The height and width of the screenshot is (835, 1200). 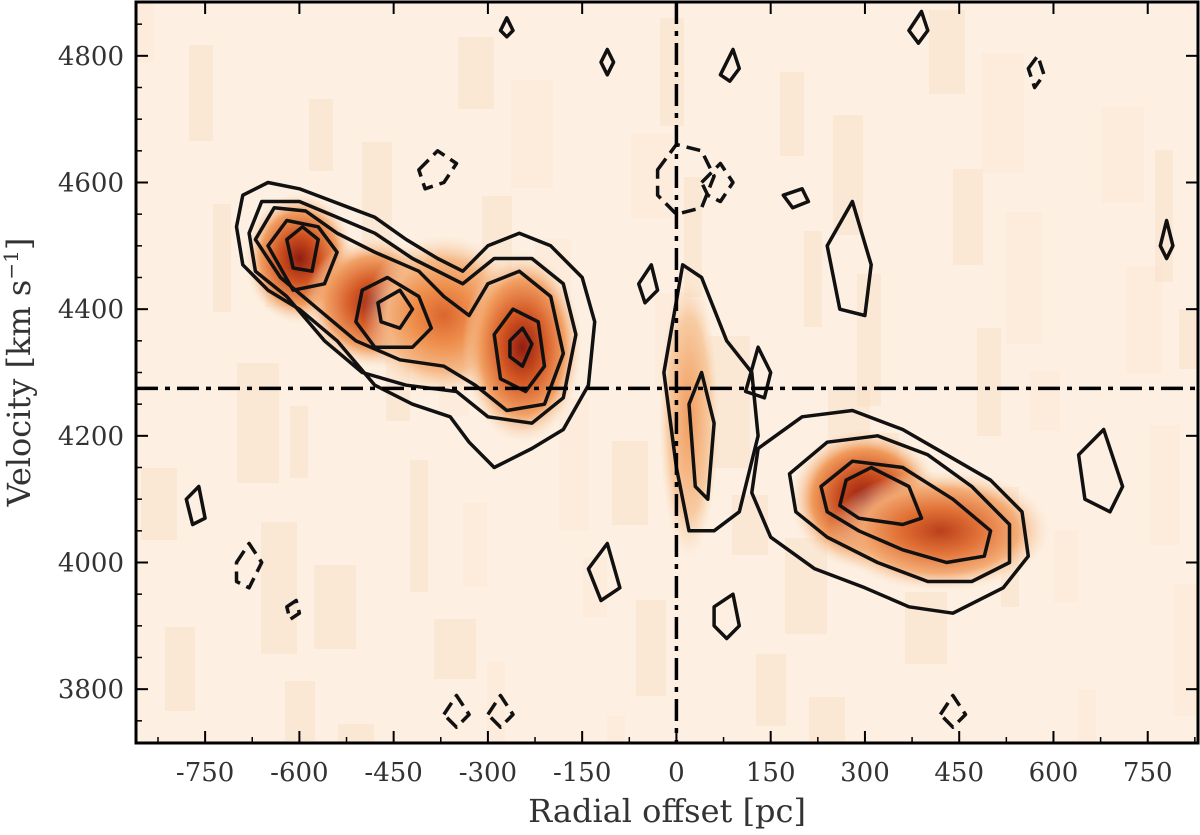 I want to click on x-axis-title: Radial offset [pc], so click(x=667, y=811).